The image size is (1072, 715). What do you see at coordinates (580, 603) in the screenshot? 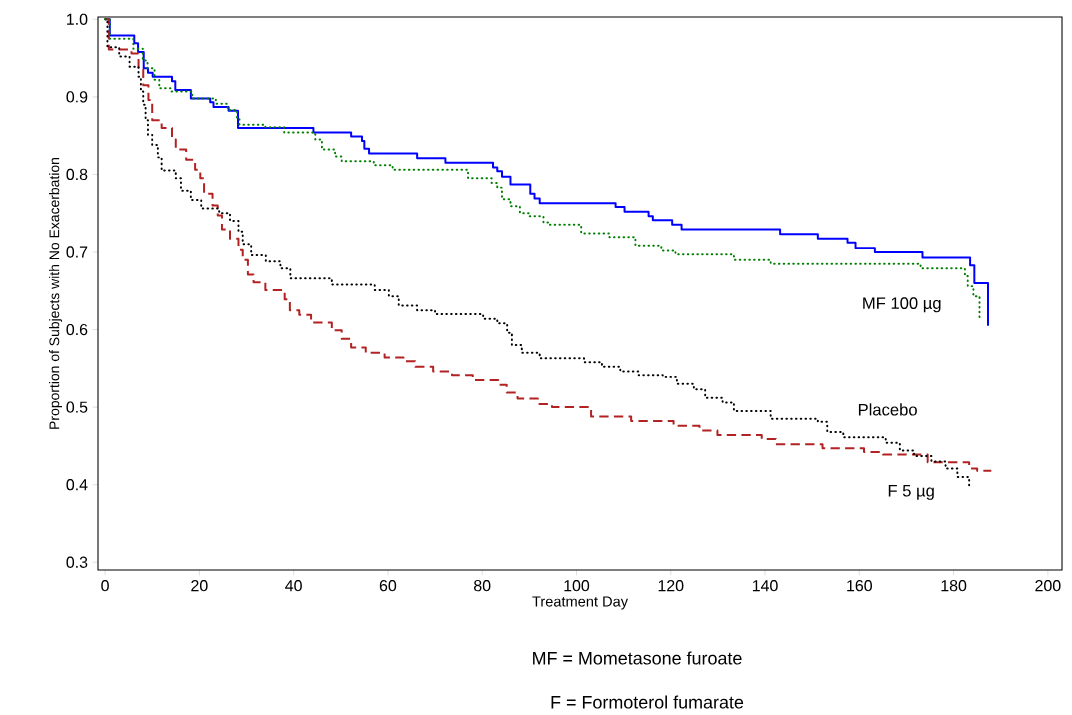
I see `x-axis-title: Treatment Day` at bounding box center [580, 603].